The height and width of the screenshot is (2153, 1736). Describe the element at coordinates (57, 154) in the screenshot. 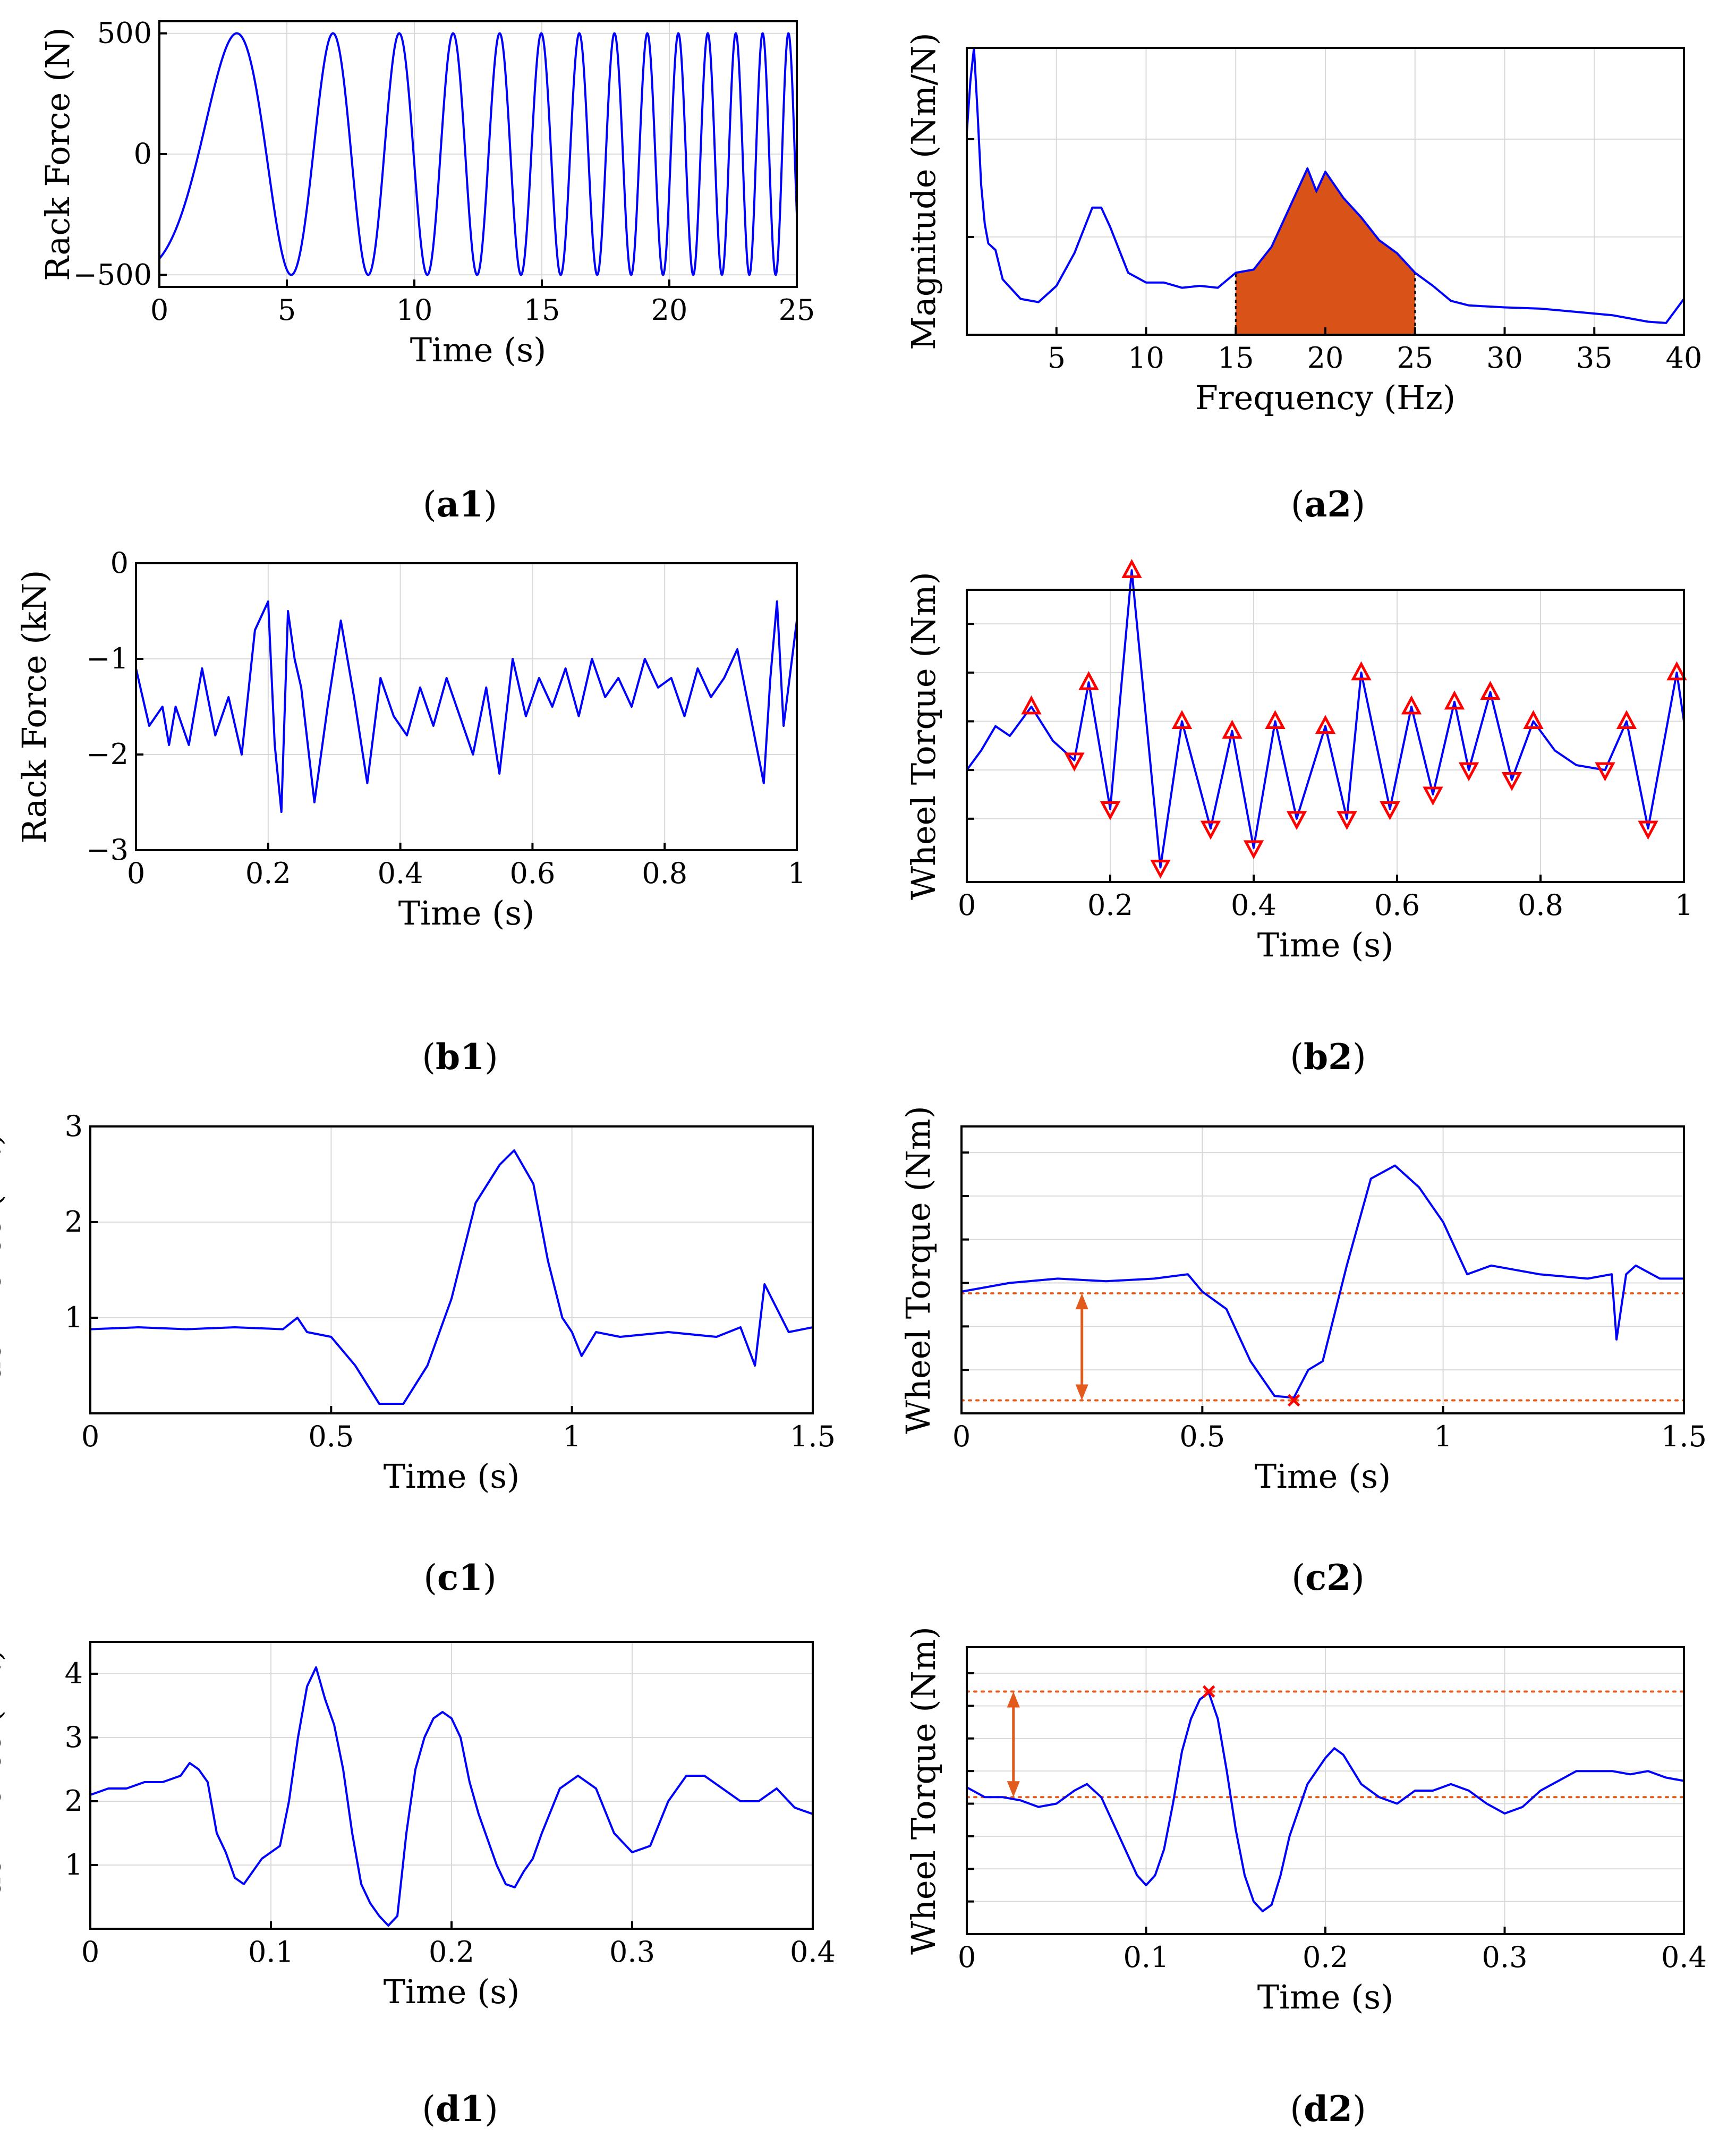

I see `y-axis-label: Rack Force (N)` at that location.